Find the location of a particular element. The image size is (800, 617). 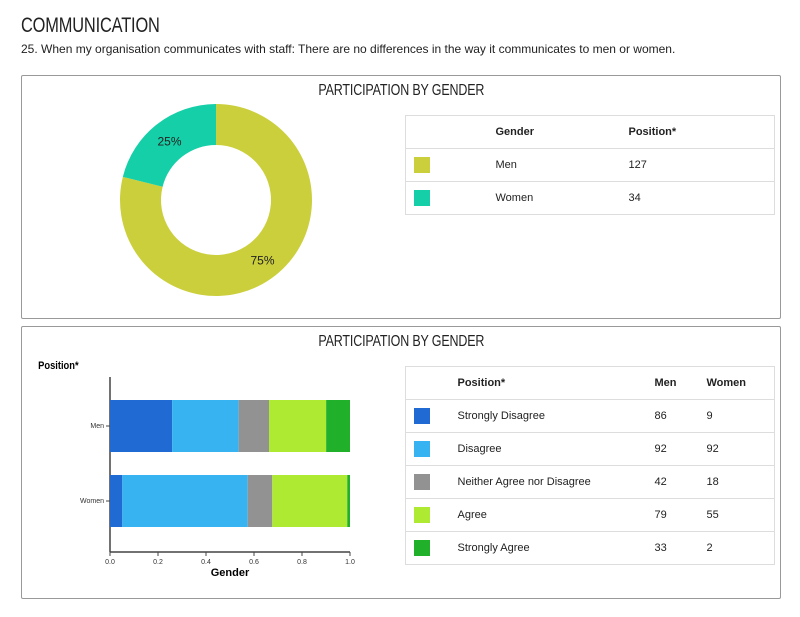

x-tick-label: 0.4 is located at coordinates (206, 562).